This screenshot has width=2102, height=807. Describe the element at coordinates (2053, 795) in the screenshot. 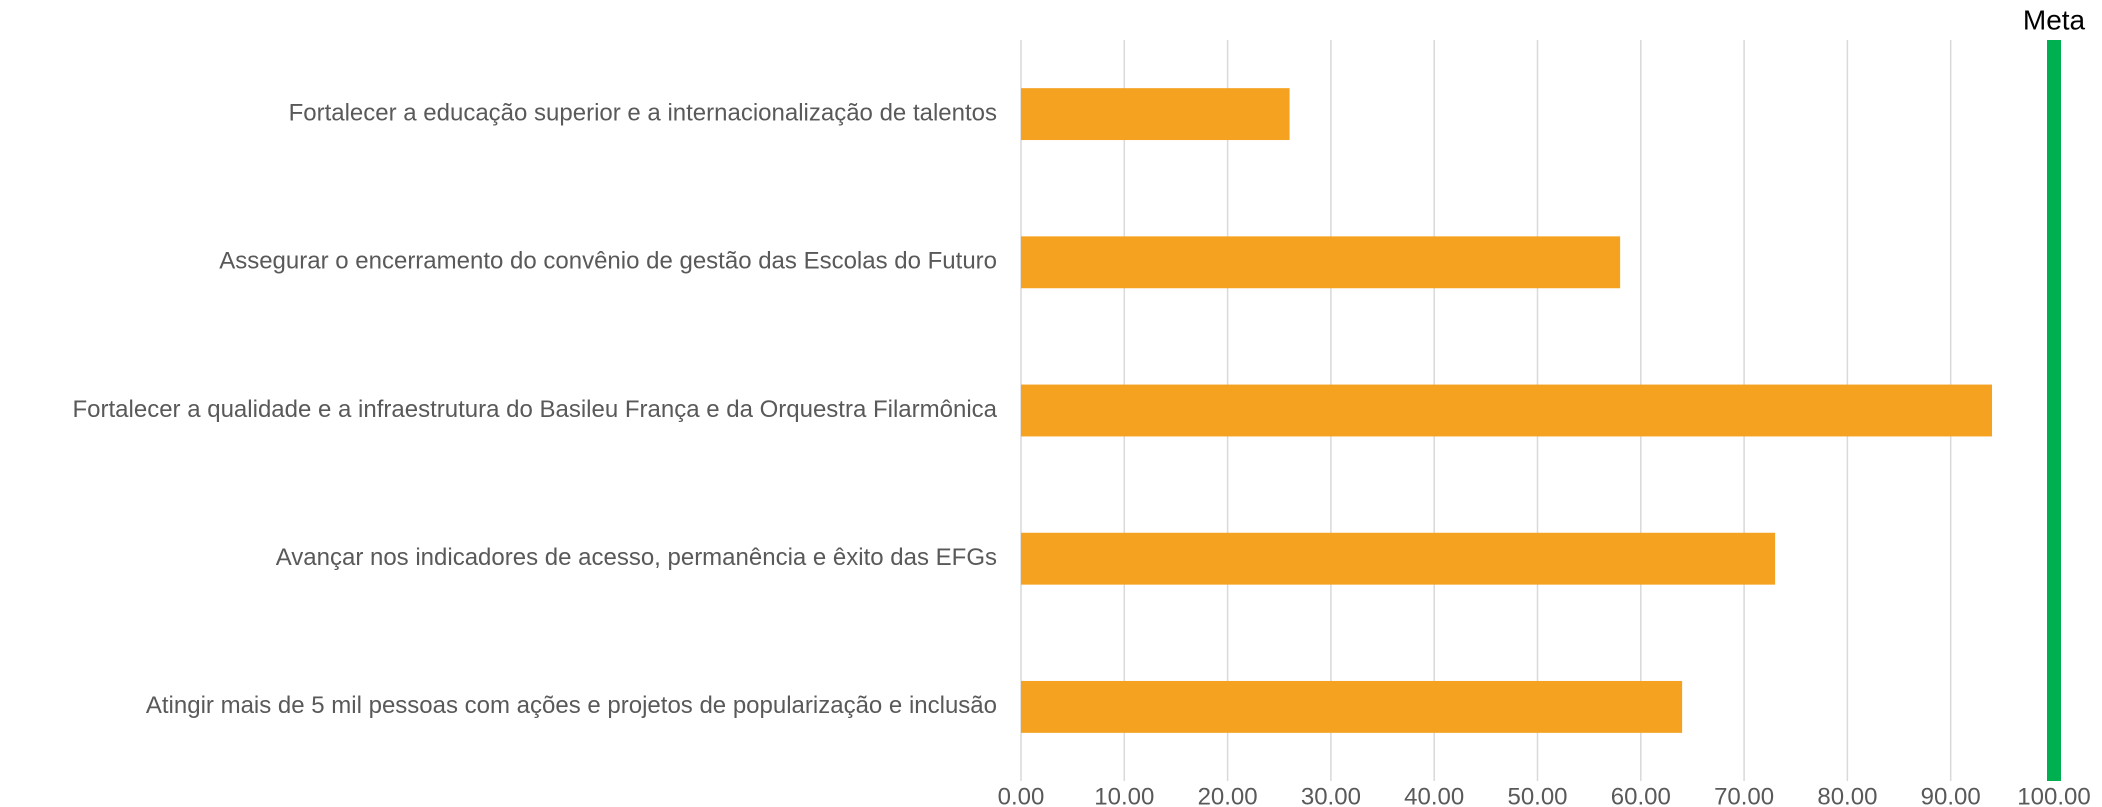

I see `x-tick-label: 100.00` at that location.